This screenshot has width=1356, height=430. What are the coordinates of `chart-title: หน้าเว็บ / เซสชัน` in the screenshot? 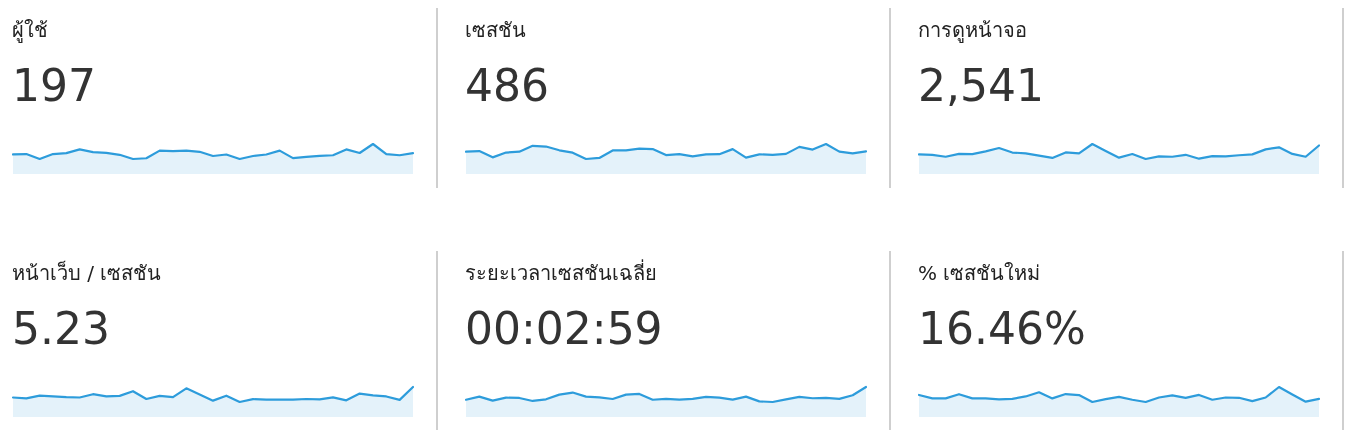 It's located at (87, 273).